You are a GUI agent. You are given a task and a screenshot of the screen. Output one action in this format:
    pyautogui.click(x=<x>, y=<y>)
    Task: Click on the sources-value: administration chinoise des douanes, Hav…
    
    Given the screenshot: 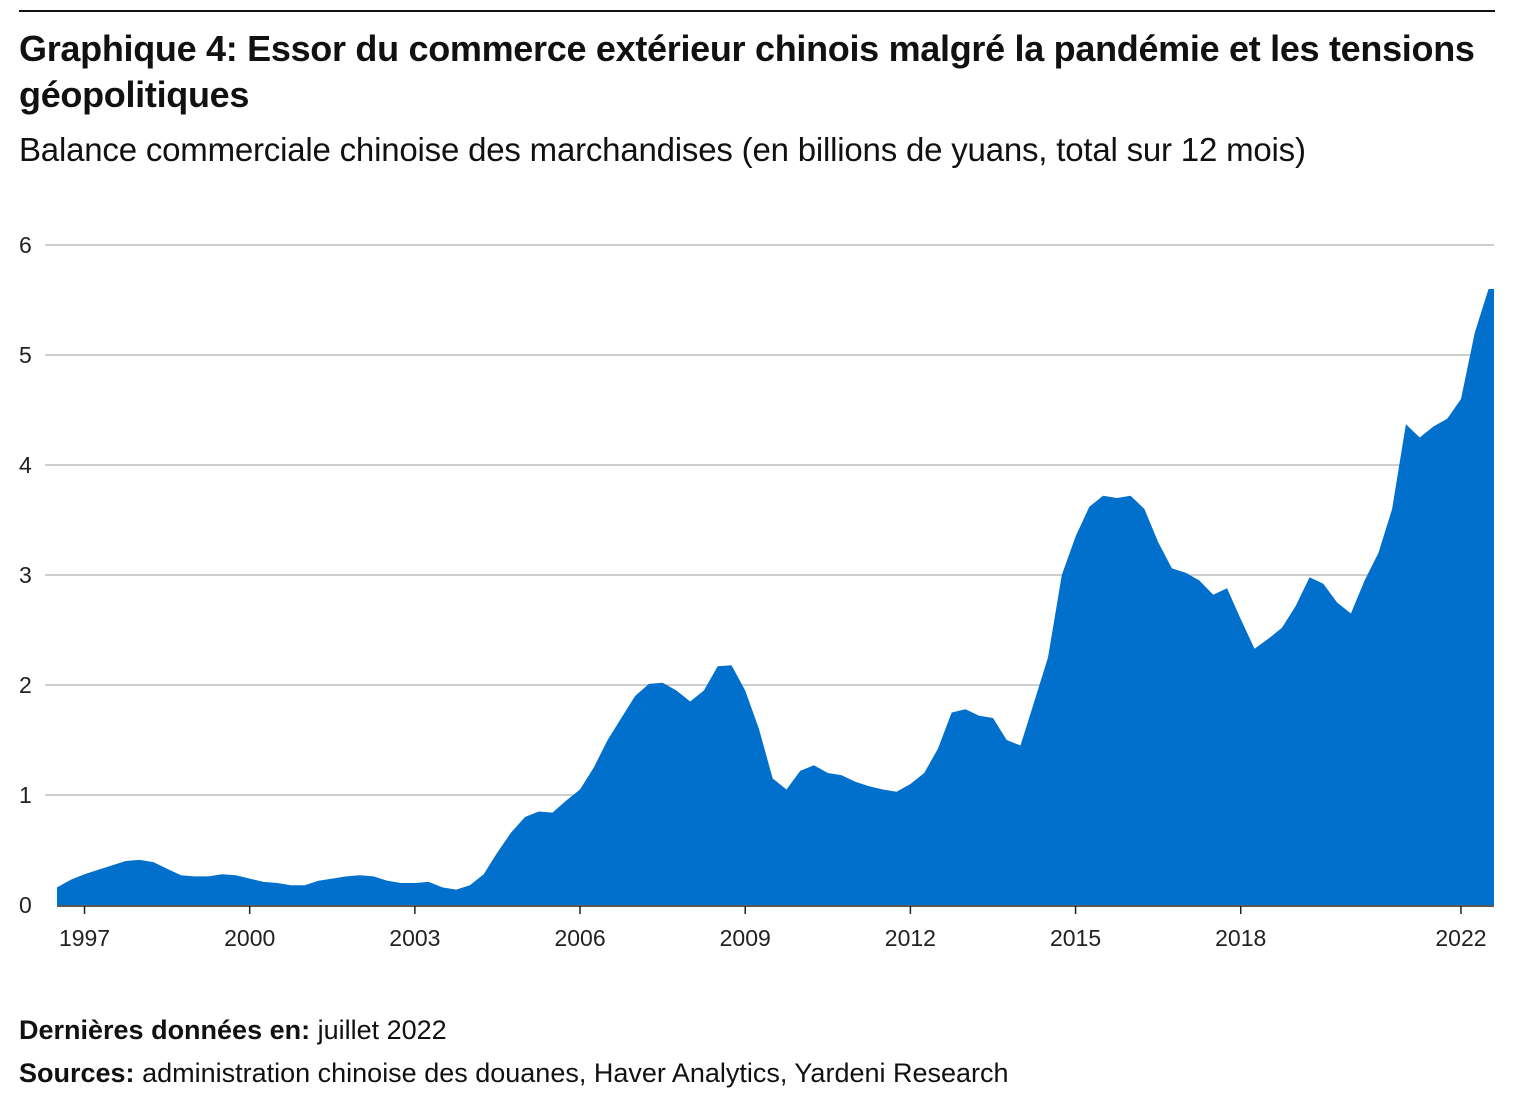 What is the action you would take?
    pyautogui.click(x=575, y=1073)
    